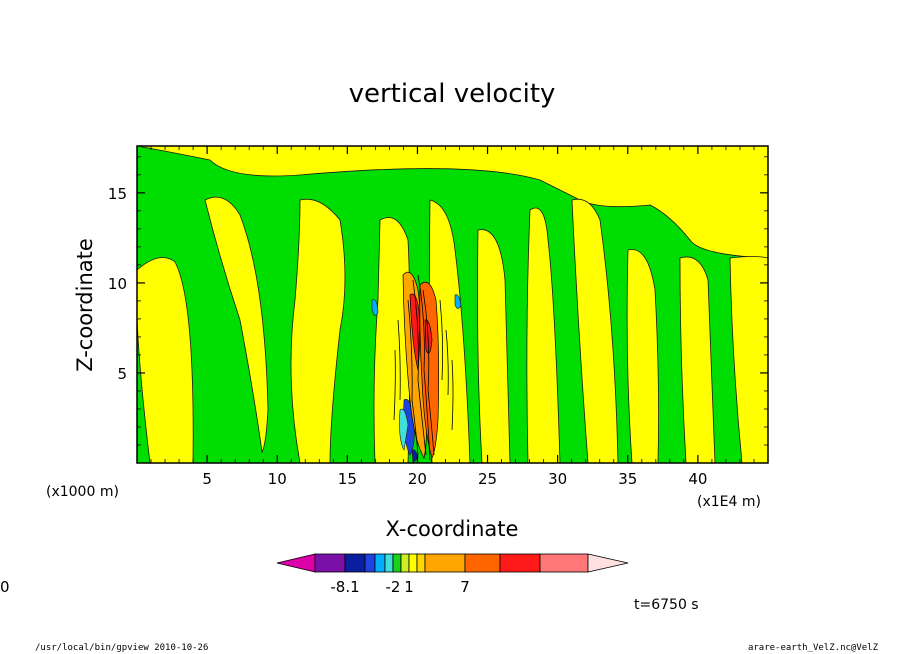 This screenshot has height=654, width=904. I want to click on y-tick-label: 5, so click(122, 374).